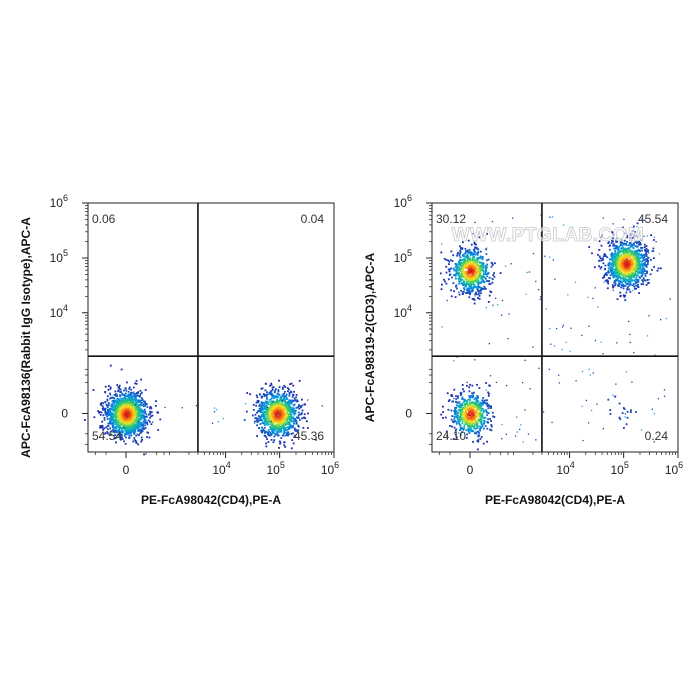 This screenshot has height=700, width=700. What do you see at coordinates (313, 219) in the screenshot?
I see `quadrant-pct-upper-right: 0.04` at bounding box center [313, 219].